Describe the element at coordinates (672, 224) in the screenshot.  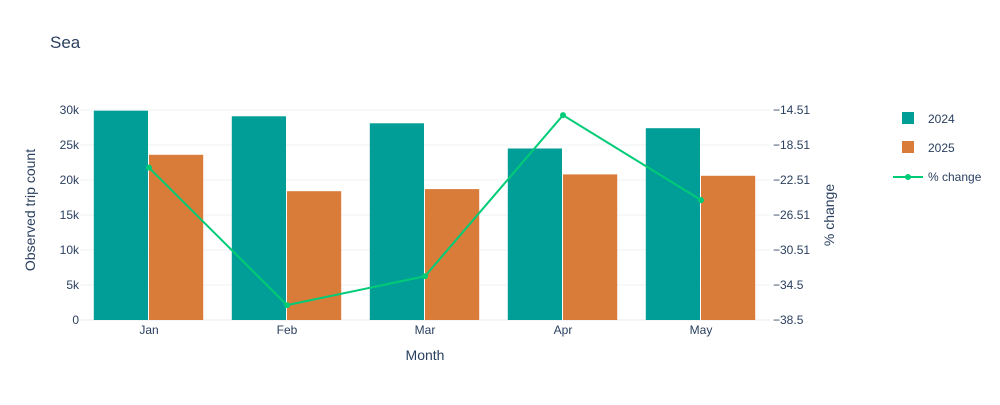
I see `bar-2024-May` at that location.